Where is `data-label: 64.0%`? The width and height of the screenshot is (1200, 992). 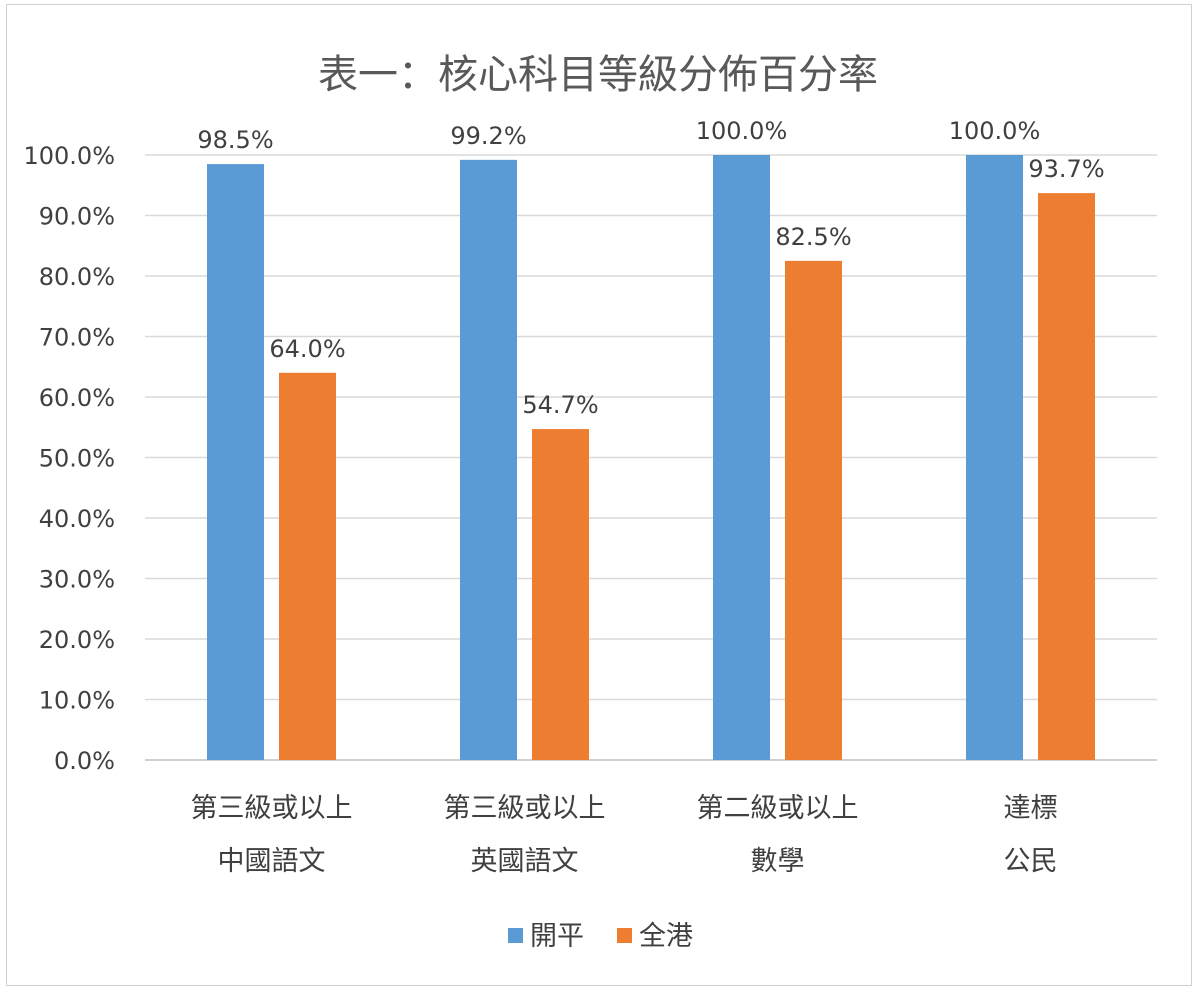 data-label: 64.0% is located at coordinates (307, 349).